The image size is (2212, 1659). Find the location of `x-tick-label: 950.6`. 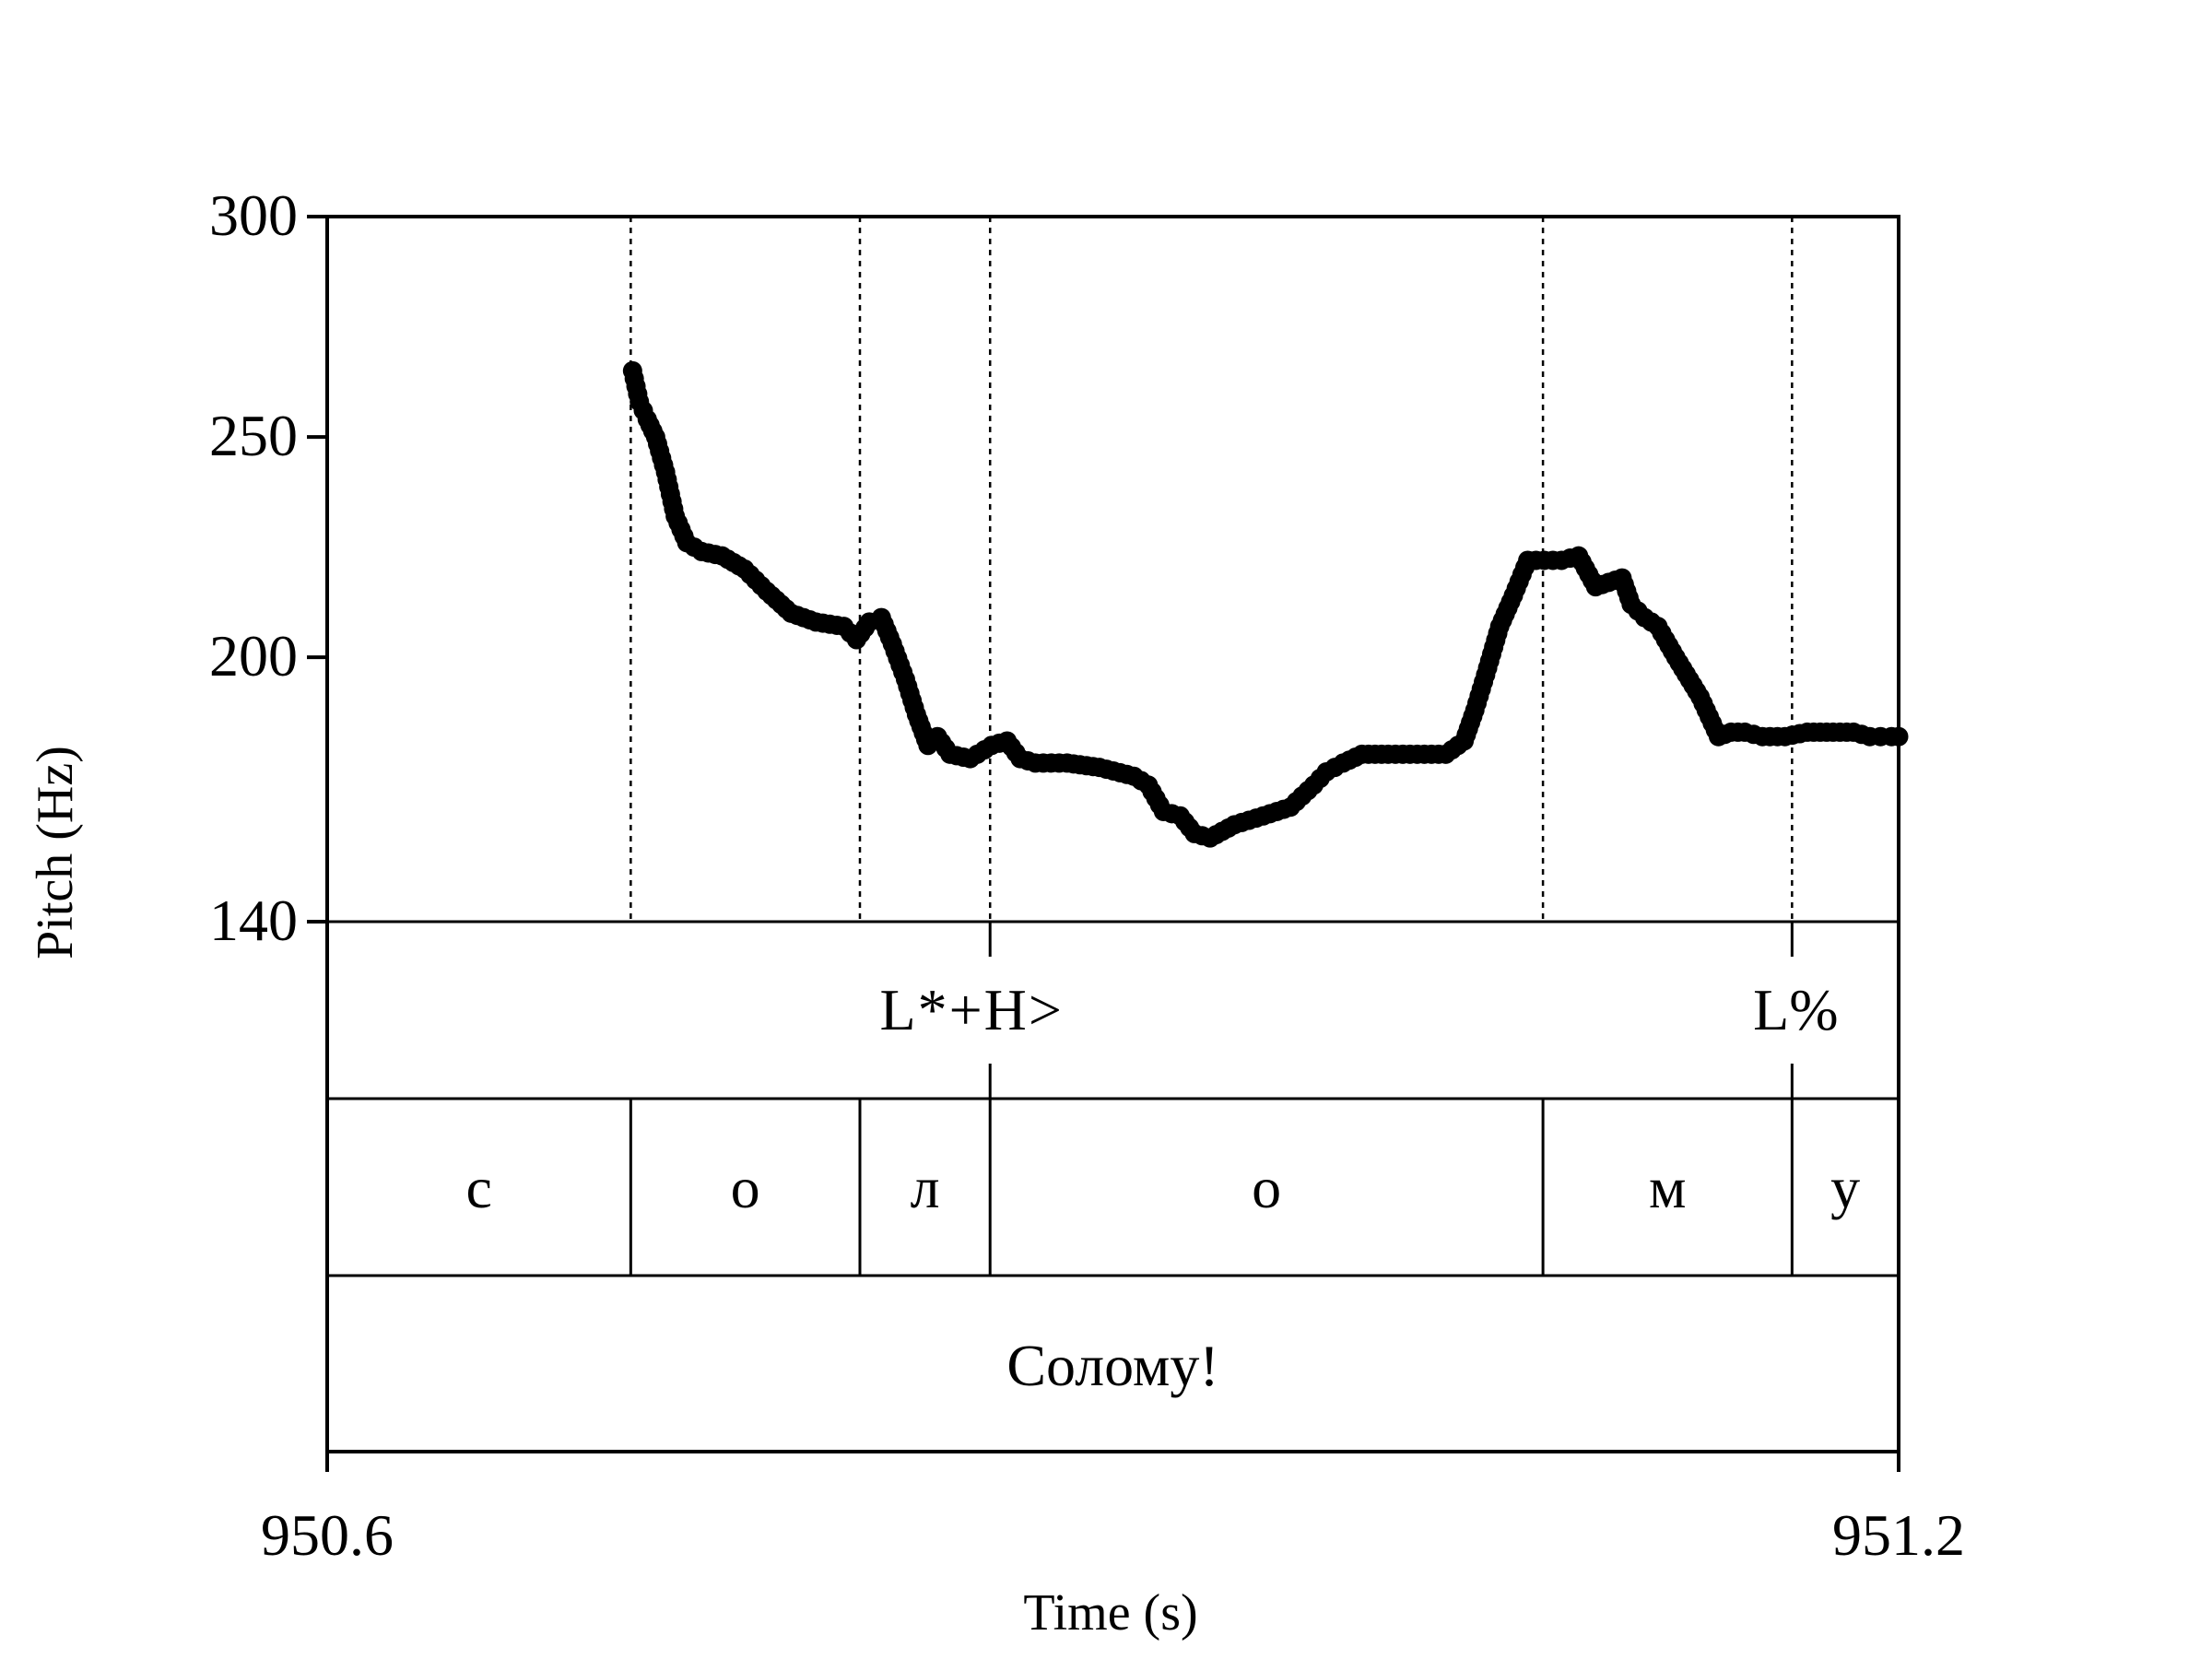

x-tick-label: 950.6 is located at coordinates (327, 1535).